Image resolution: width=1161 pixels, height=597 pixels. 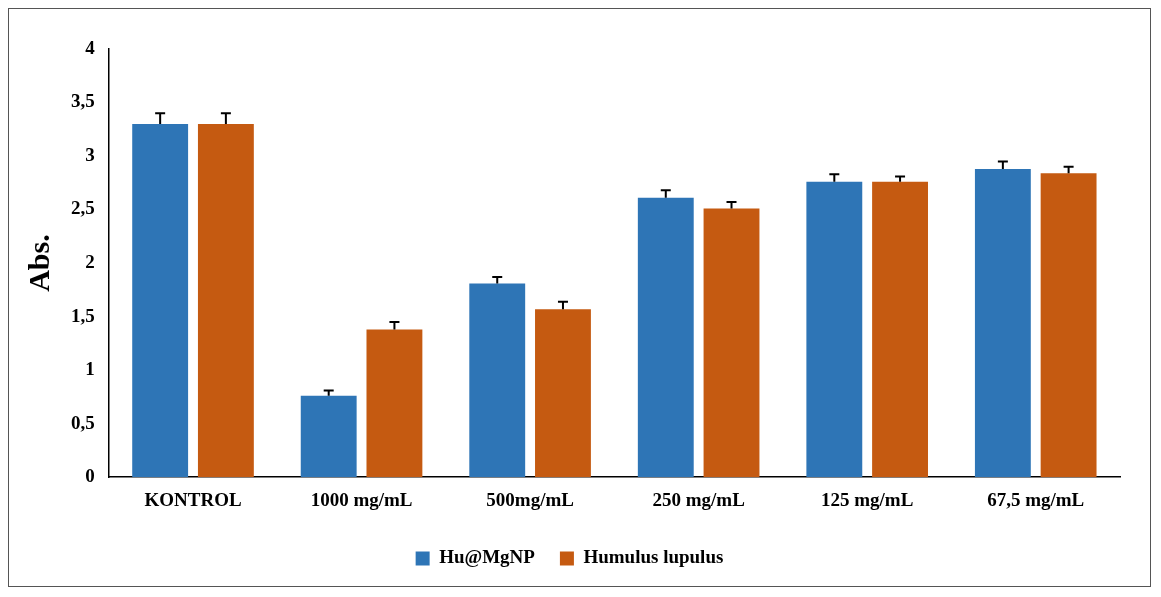 I want to click on x-tick-label: 67,5 mg/mL, so click(x=1036, y=499).